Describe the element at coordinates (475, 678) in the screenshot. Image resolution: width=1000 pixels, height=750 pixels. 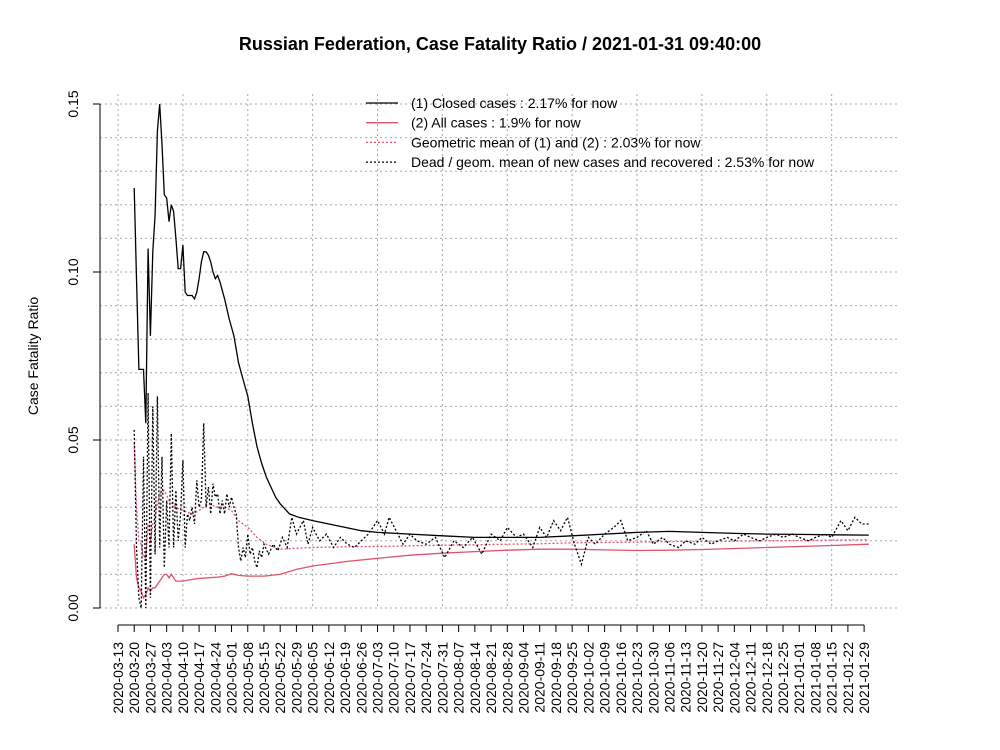
I see `x-tick-label: 2020-08-14` at that location.